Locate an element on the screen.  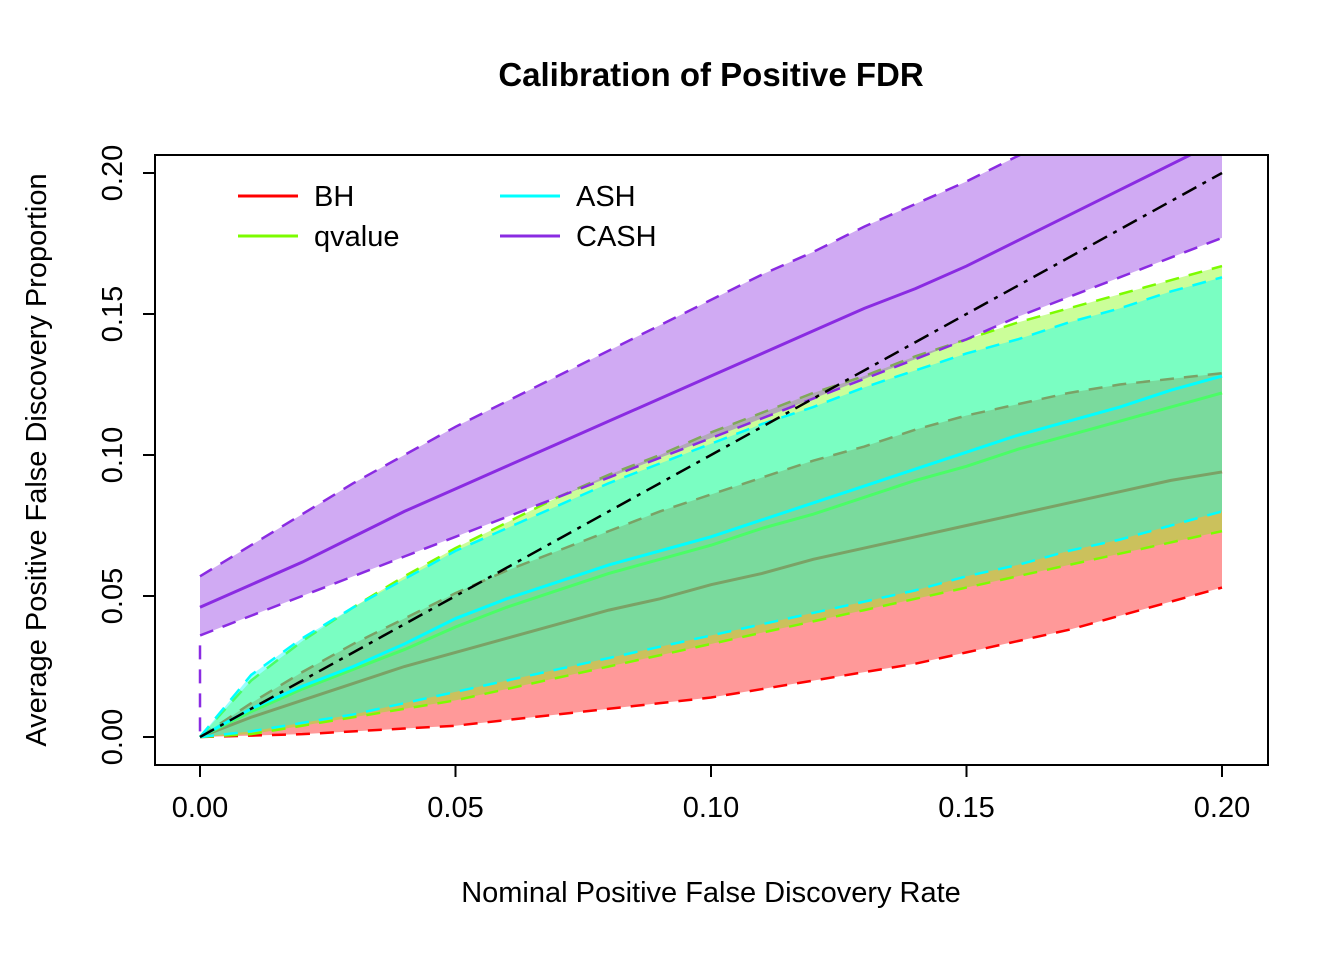
x-tick-label: 0.05 is located at coordinates (455, 808).